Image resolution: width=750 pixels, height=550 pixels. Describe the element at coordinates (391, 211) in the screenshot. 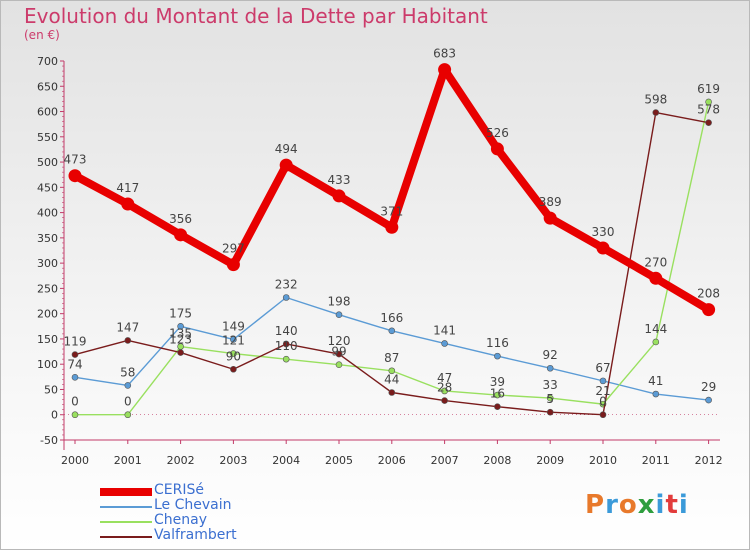

I see `data-label: 371` at that location.